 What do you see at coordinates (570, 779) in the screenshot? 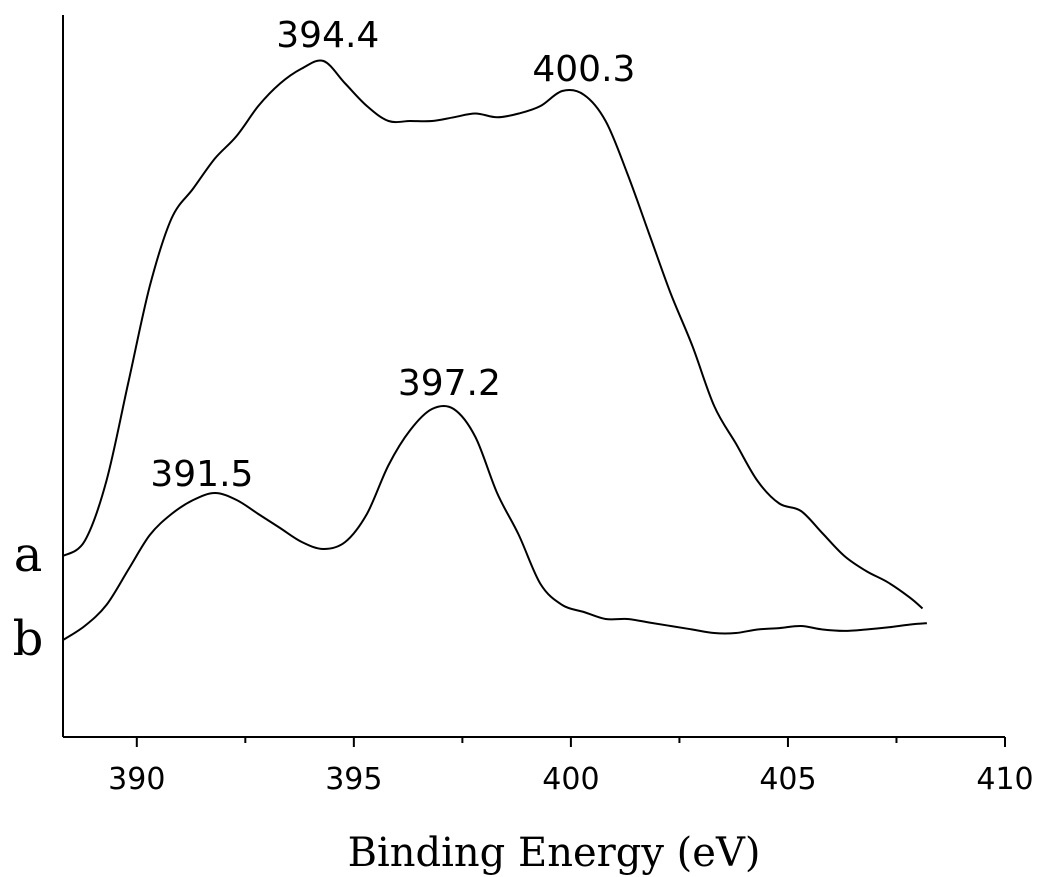
I see `x-tick-label: 400` at bounding box center [570, 779].